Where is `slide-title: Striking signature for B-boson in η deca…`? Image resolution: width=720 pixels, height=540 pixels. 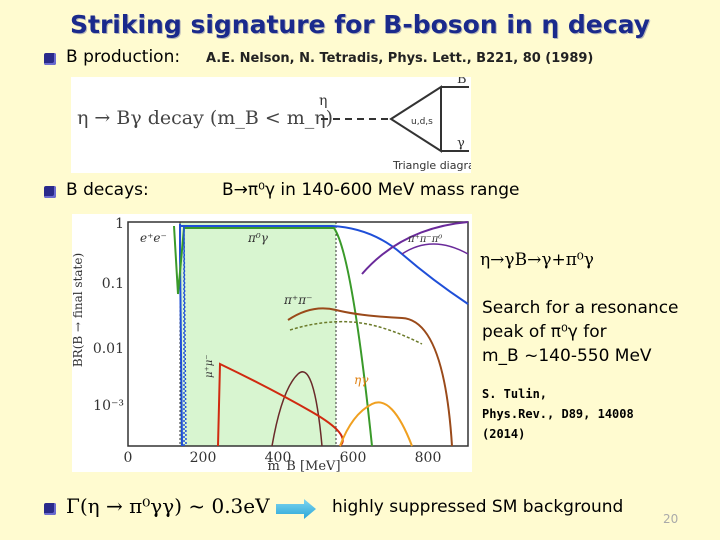
slide-title: Striking signature for B-boson in η deca… is located at coordinates (360, 24).